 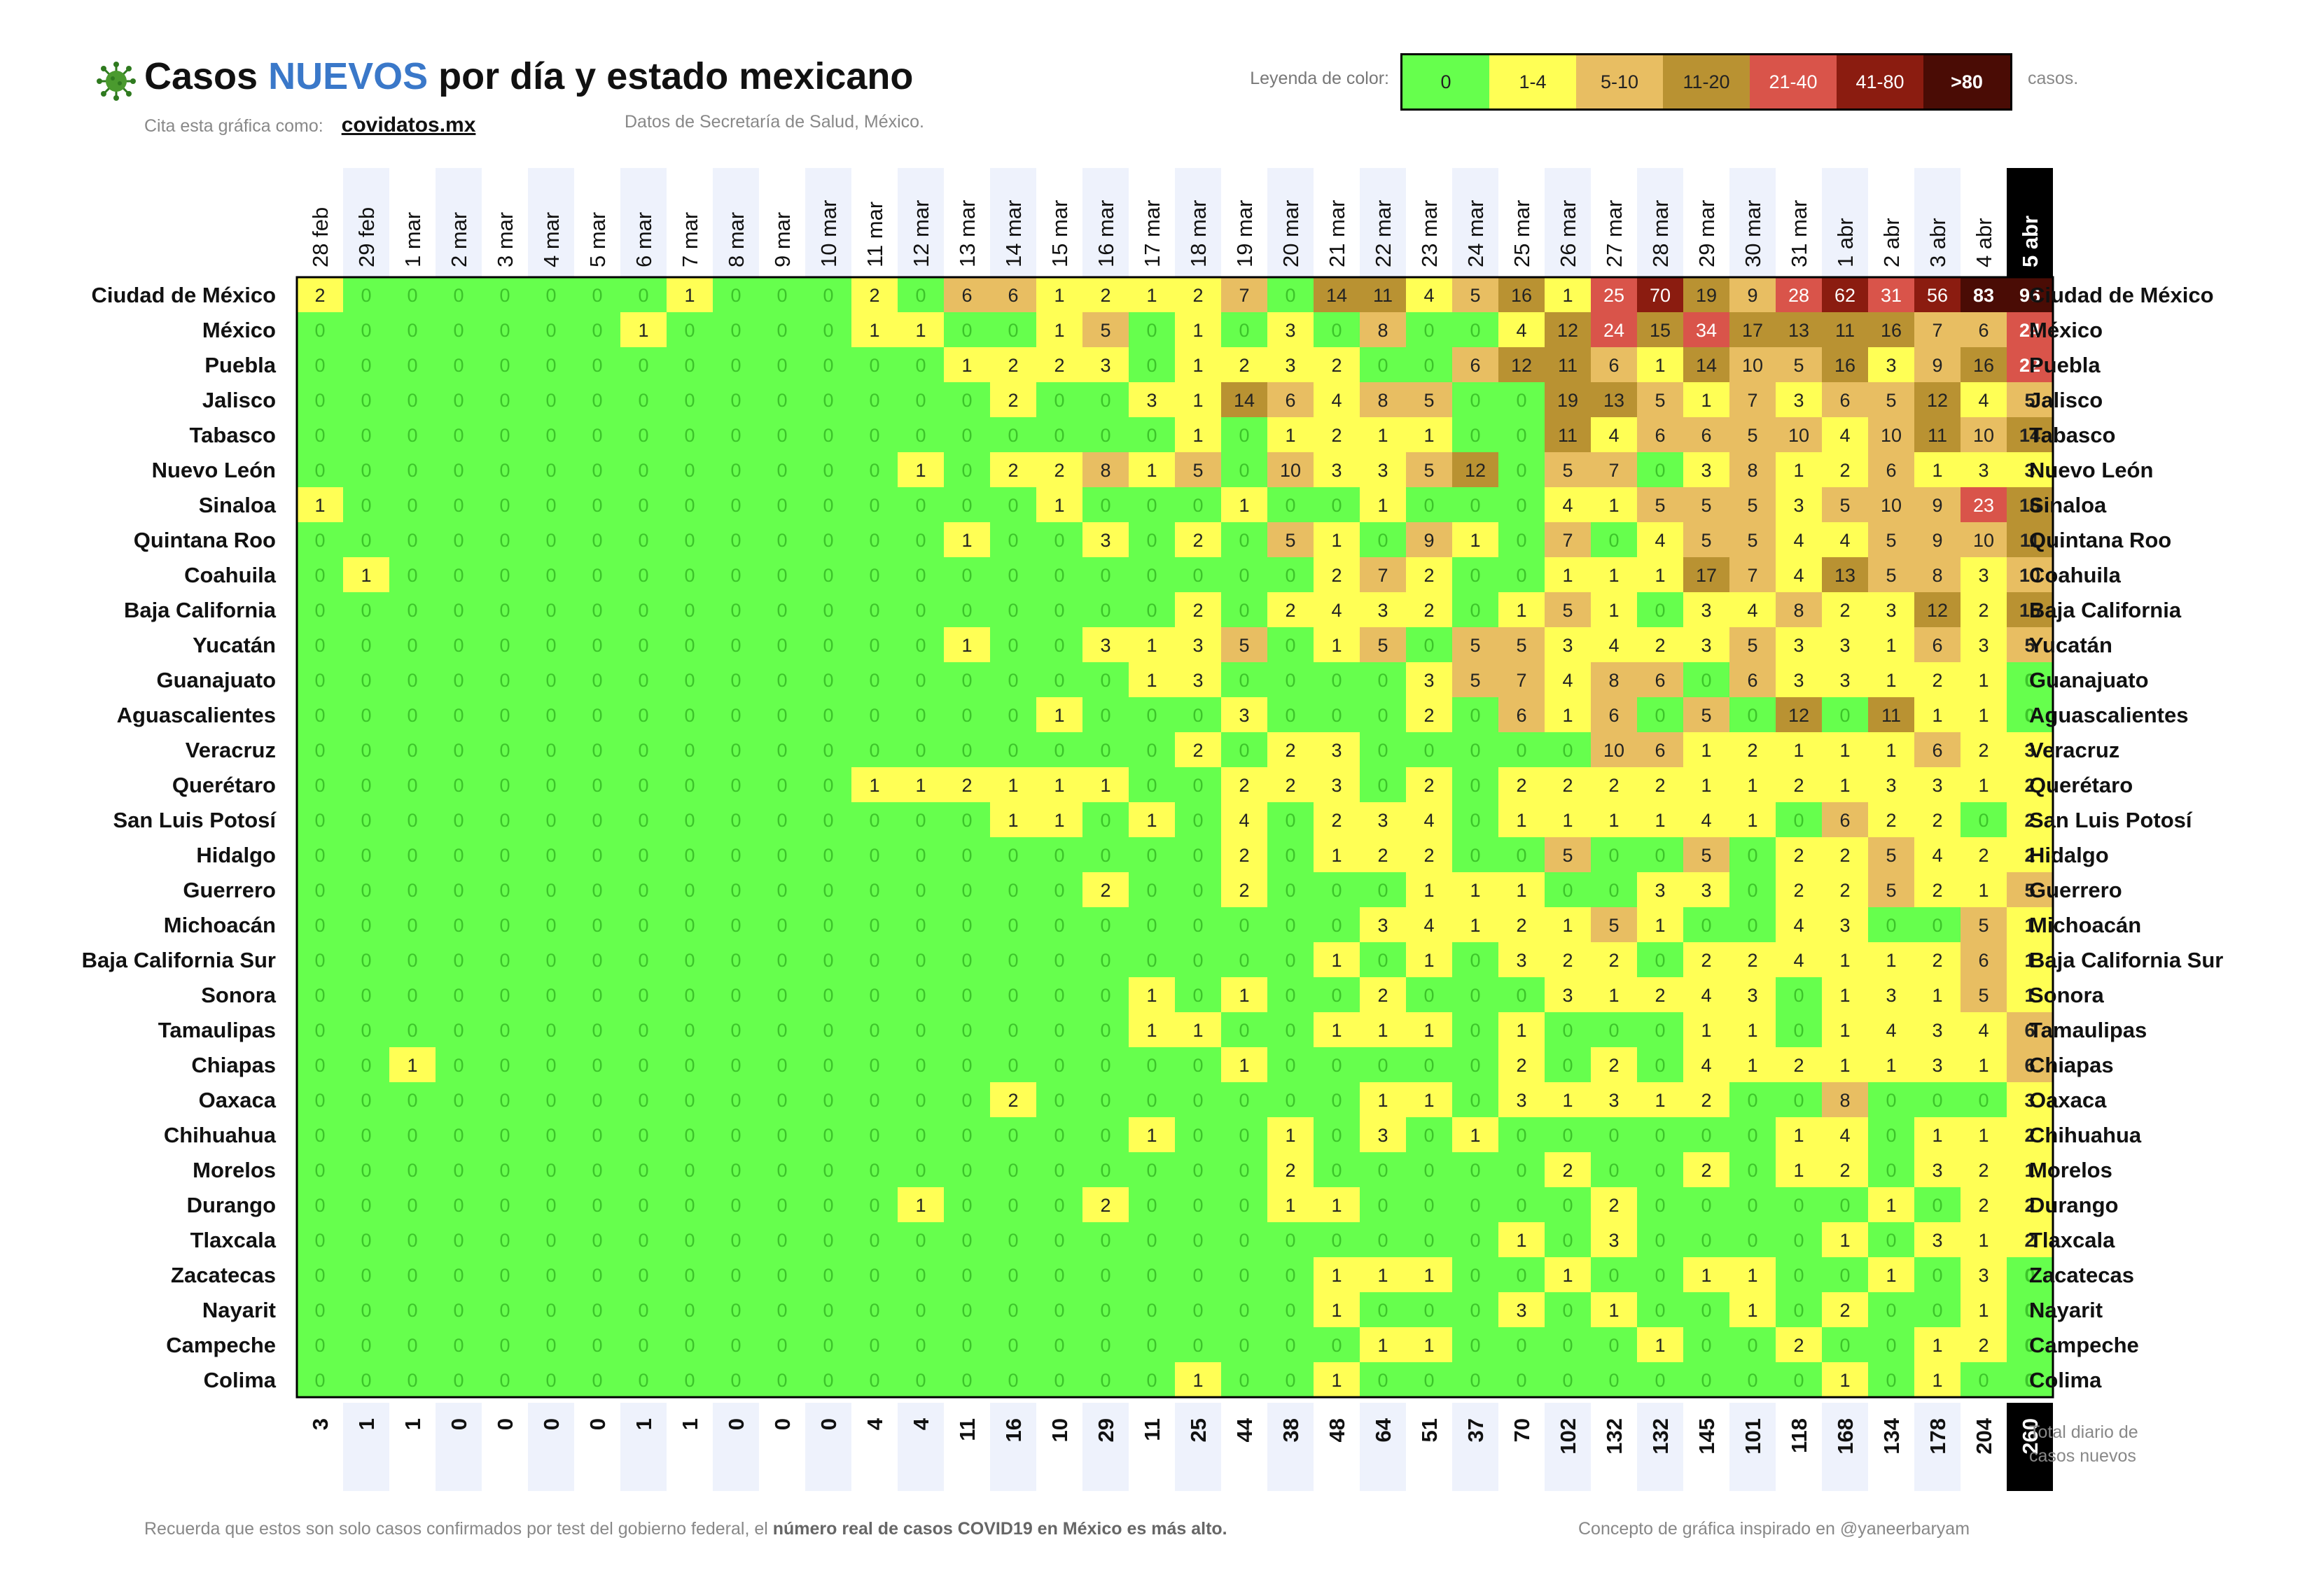 I want to click on cell-value: 3, so click(x=1798, y=505).